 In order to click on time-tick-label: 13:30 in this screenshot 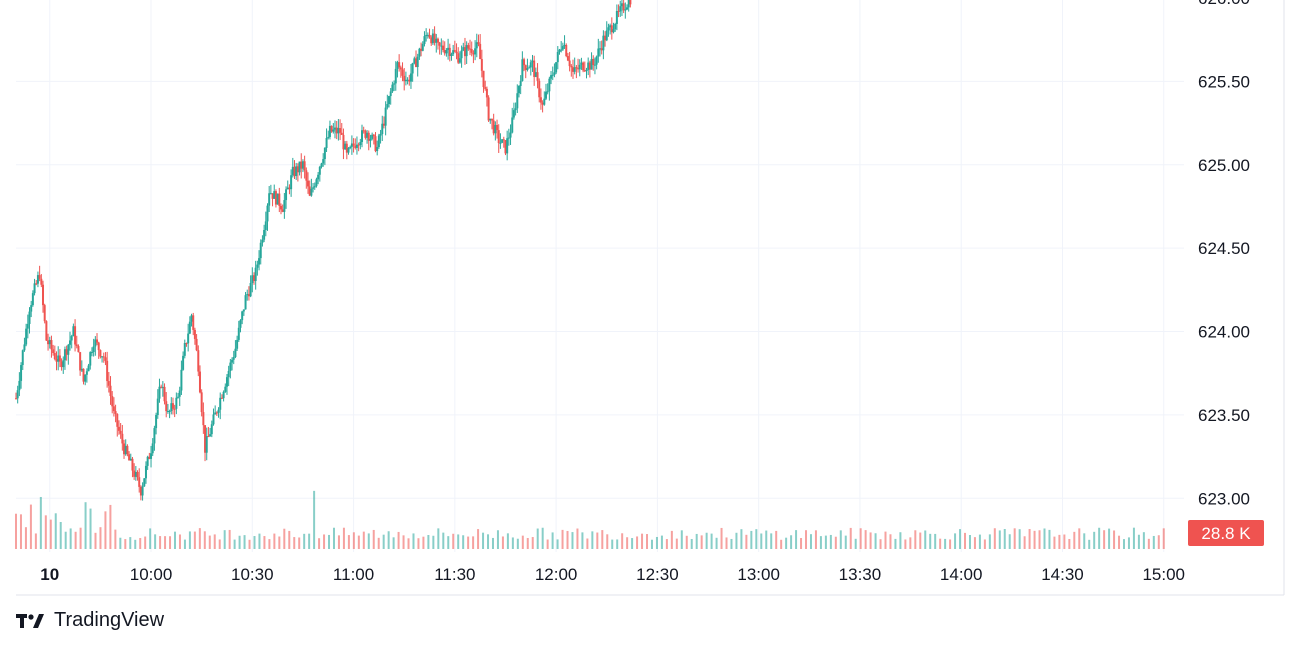, I will do `click(860, 574)`.